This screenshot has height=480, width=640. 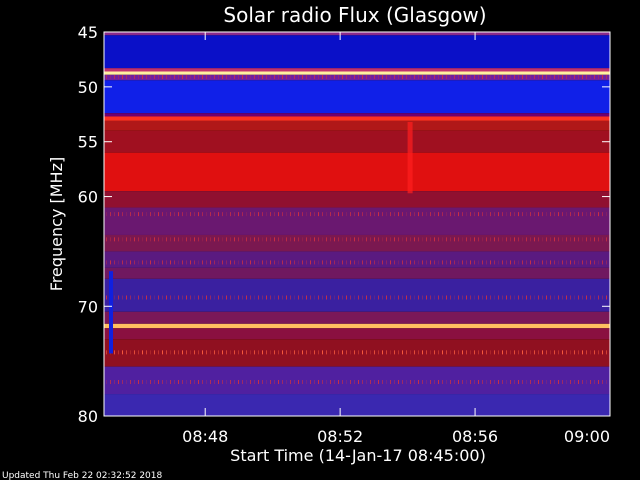 I want to click on y-tick-label: 60, so click(x=88, y=197).